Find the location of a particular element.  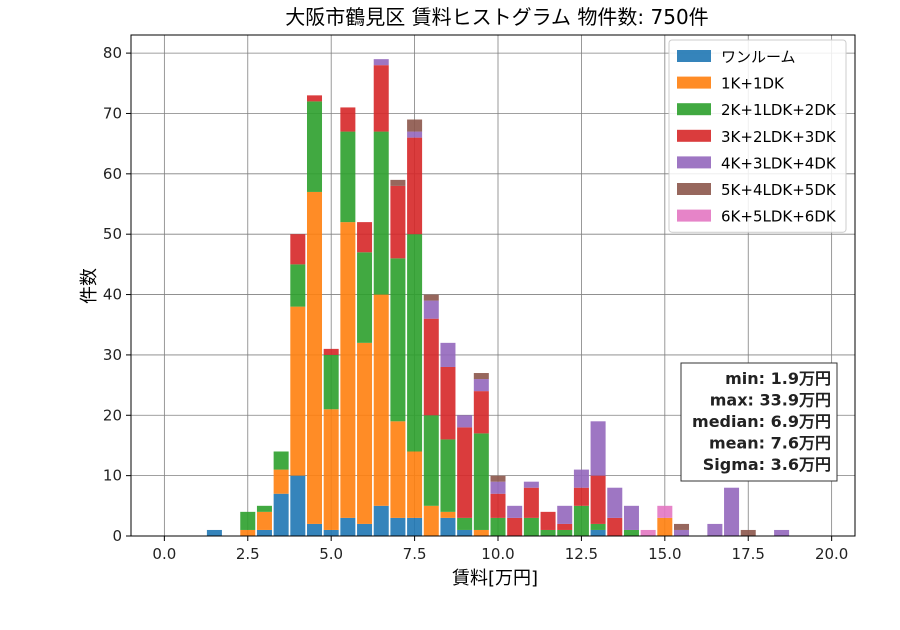

y-tick-label: 20 is located at coordinates (112, 415).